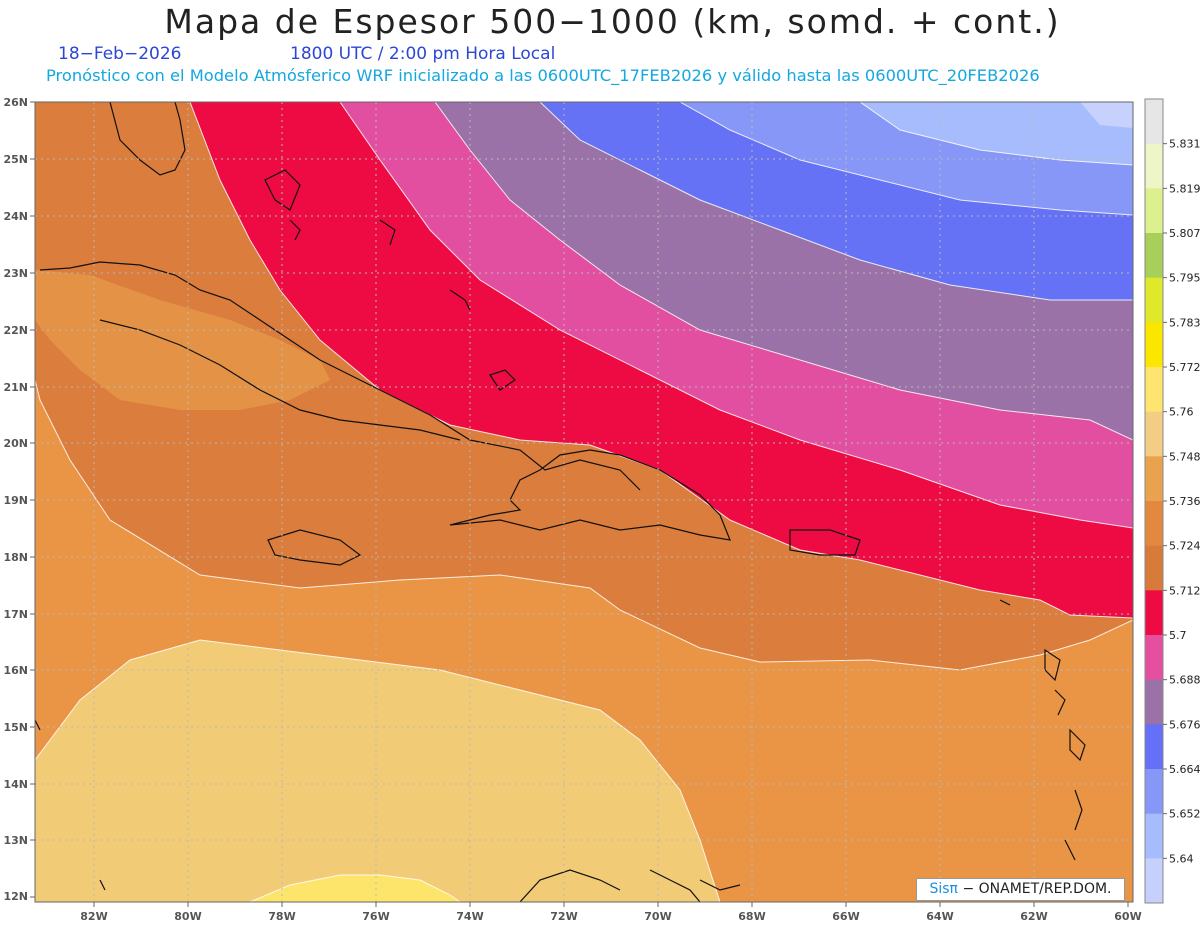 The image size is (1200, 927). I want to click on colorbar-label: 5.772, so click(1184, 367).